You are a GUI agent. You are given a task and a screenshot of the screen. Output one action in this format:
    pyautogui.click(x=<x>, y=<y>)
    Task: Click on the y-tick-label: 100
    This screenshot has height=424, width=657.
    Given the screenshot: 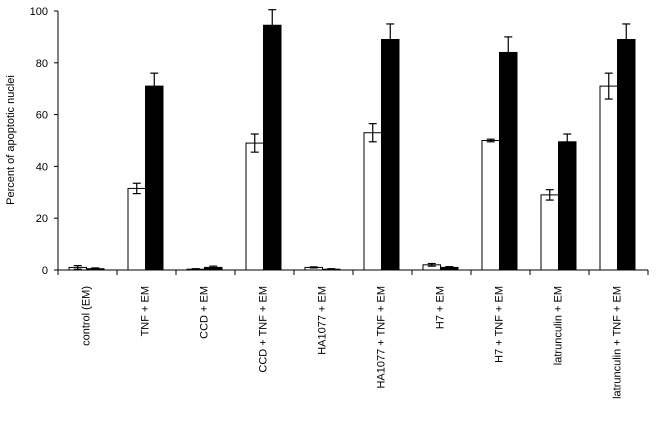 What is the action you would take?
    pyautogui.click(x=39, y=12)
    